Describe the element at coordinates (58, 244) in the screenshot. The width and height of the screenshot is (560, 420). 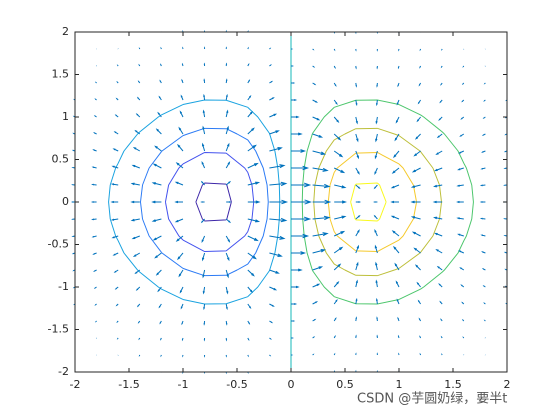
I see `y-tick-label: -0.5` at that location.